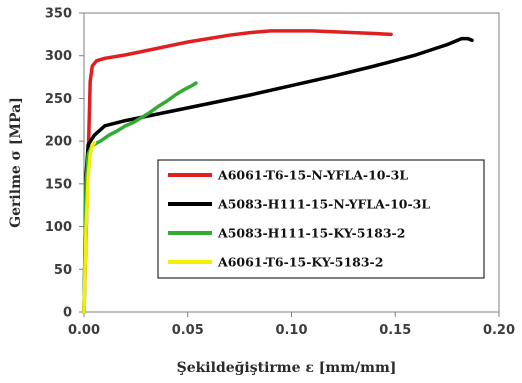  I want to click on y-axis-title: Gerilme σ [MPa], so click(16, 162).